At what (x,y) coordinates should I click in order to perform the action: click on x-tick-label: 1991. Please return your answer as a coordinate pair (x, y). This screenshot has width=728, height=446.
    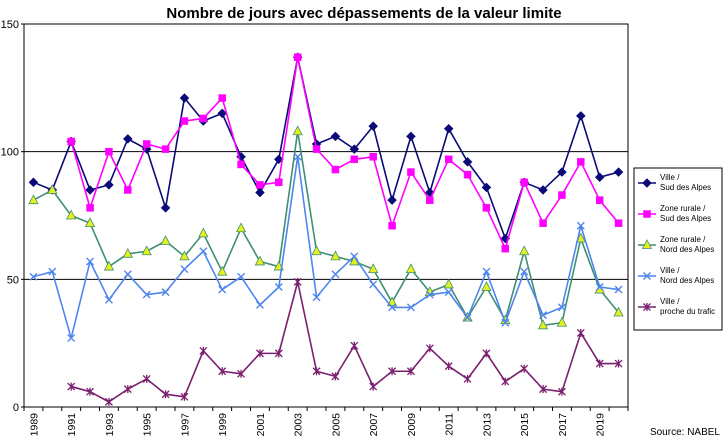
    Looking at the image, I should click on (72, 425).